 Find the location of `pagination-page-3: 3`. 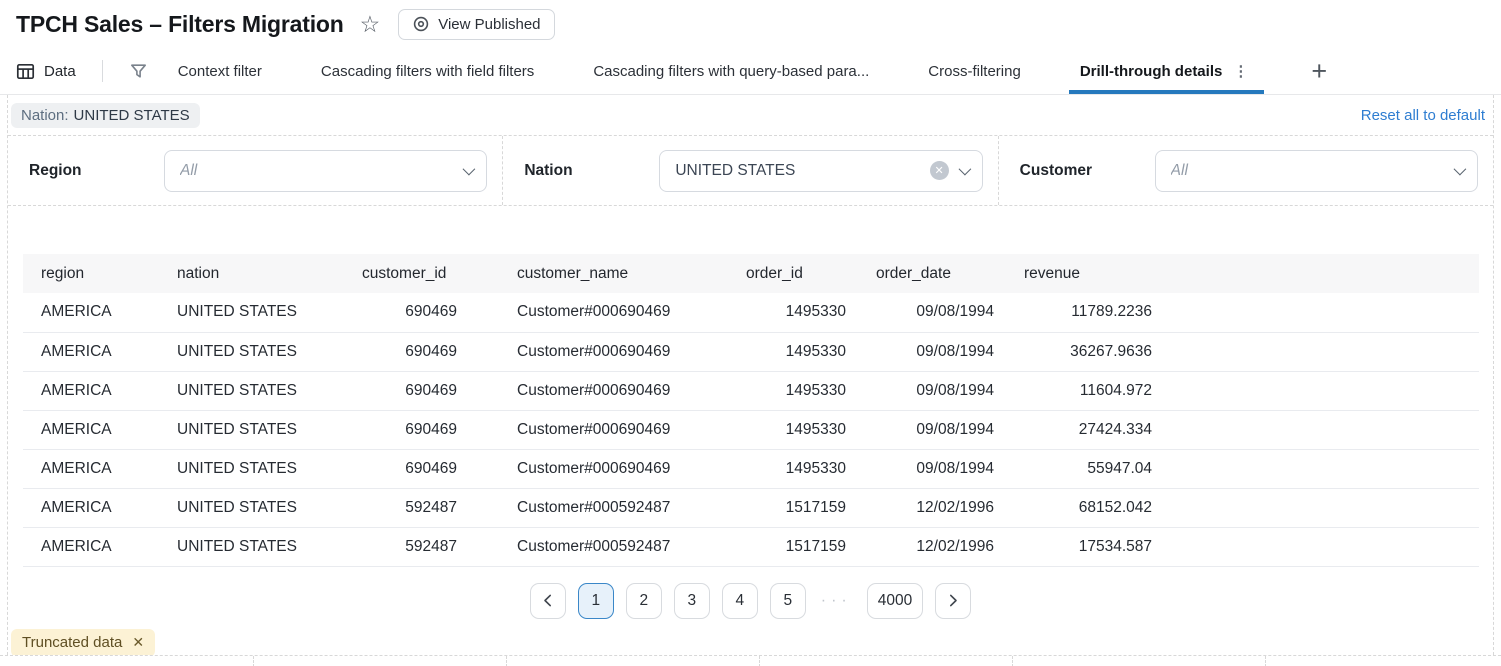

pagination-page-3: 3 is located at coordinates (691, 600).